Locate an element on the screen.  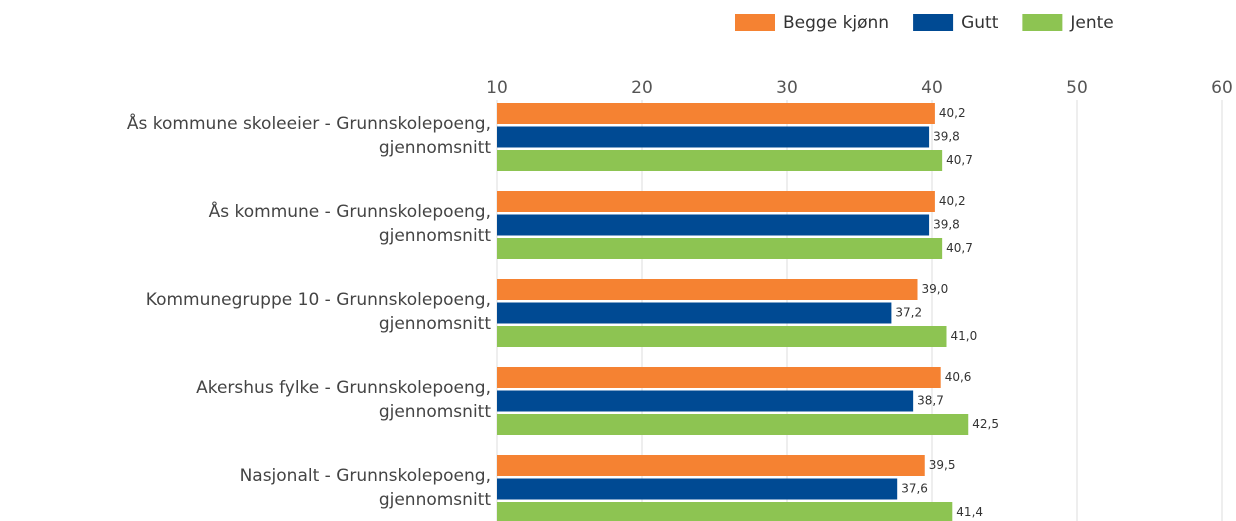
value-label: 37,6 is located at coordinates (914, 489).